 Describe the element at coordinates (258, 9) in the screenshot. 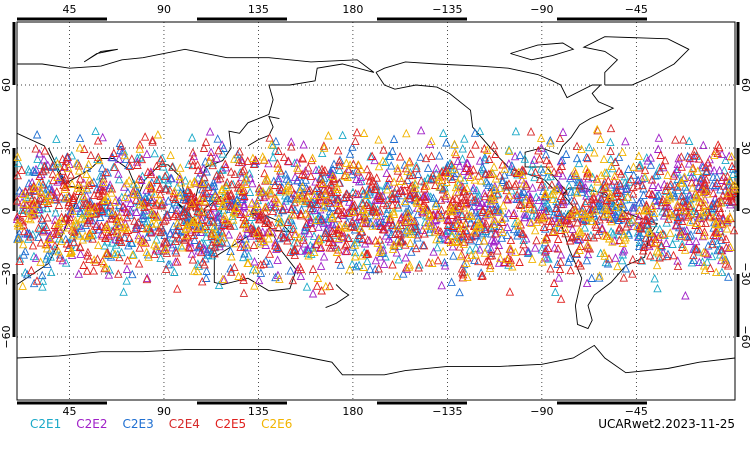

I see `top-lon-label: 135` at that location.